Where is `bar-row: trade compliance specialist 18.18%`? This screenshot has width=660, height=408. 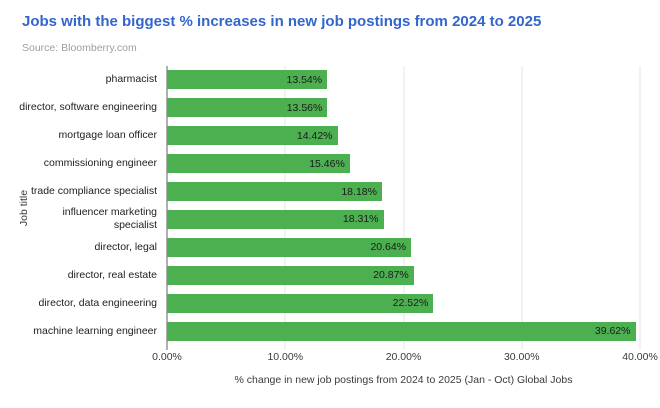 bar-row: trade compliance specialist 18.18% is located at coordinates (335, 192).